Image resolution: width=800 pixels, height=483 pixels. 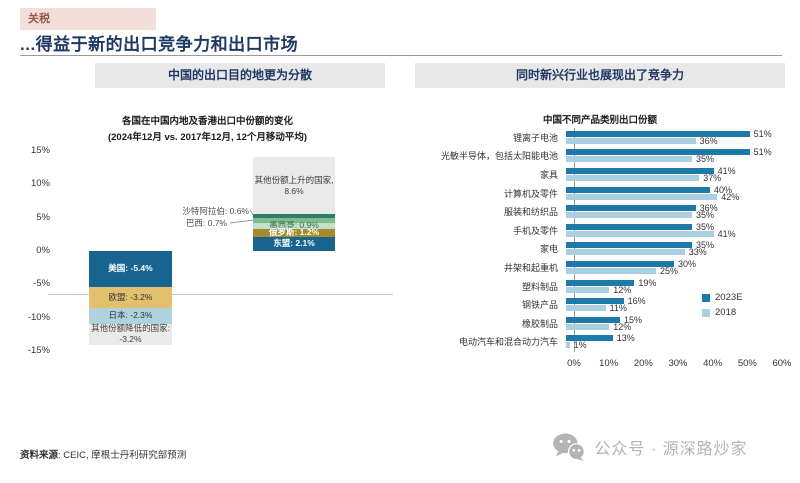 What do you see at coordinates (618, 308) in the screenshot?
I see `value-label: 11%` at bounding box center [618, 308].